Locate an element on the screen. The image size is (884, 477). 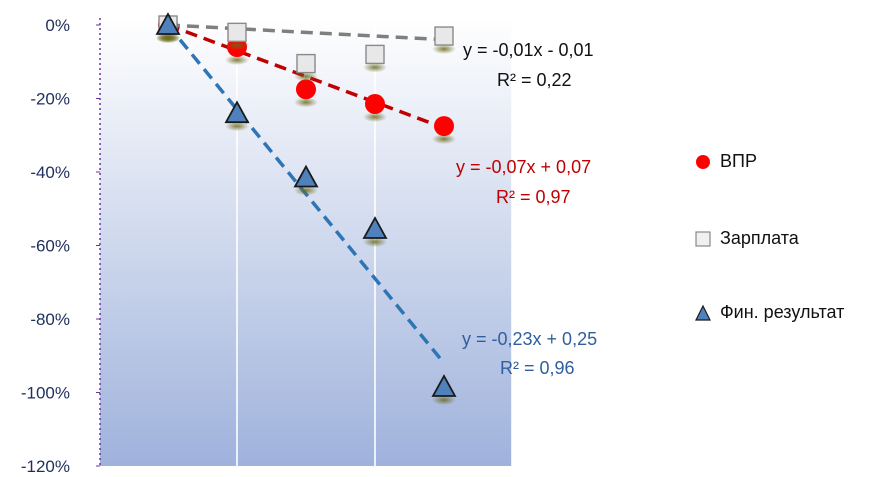
y-tick-label: -80% is located at coordinates (50, 319).